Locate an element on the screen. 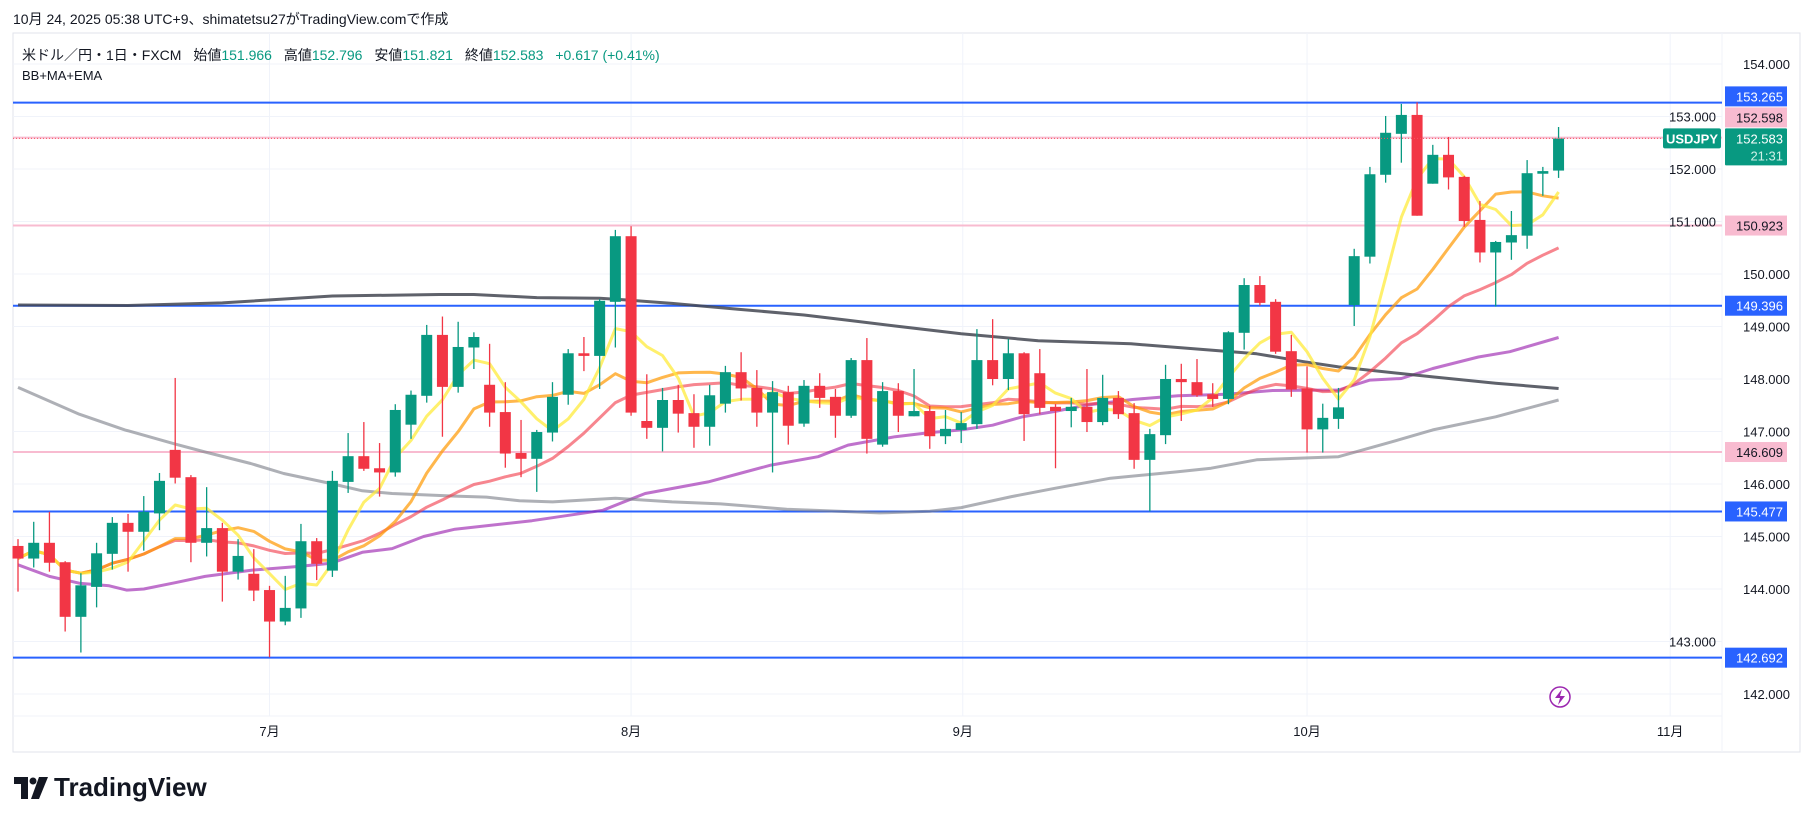 Image resolution: width=1814 pixels, height=824 pixels. lightning-icon is located at coordinates (1560, 697).